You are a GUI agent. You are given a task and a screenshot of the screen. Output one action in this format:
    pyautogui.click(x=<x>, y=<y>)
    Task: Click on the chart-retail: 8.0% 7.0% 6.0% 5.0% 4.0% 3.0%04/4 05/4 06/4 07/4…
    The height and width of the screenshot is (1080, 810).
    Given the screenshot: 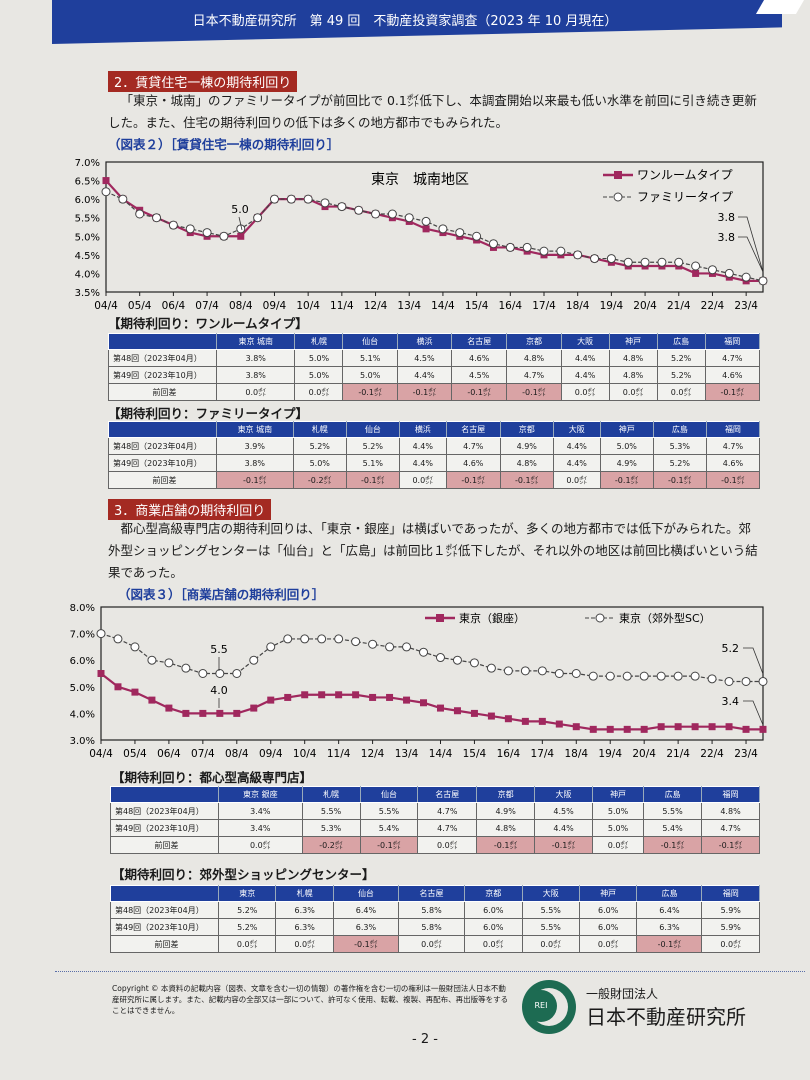 What is the action you would take?
    pyautogui.click(x=419, y=681)
    